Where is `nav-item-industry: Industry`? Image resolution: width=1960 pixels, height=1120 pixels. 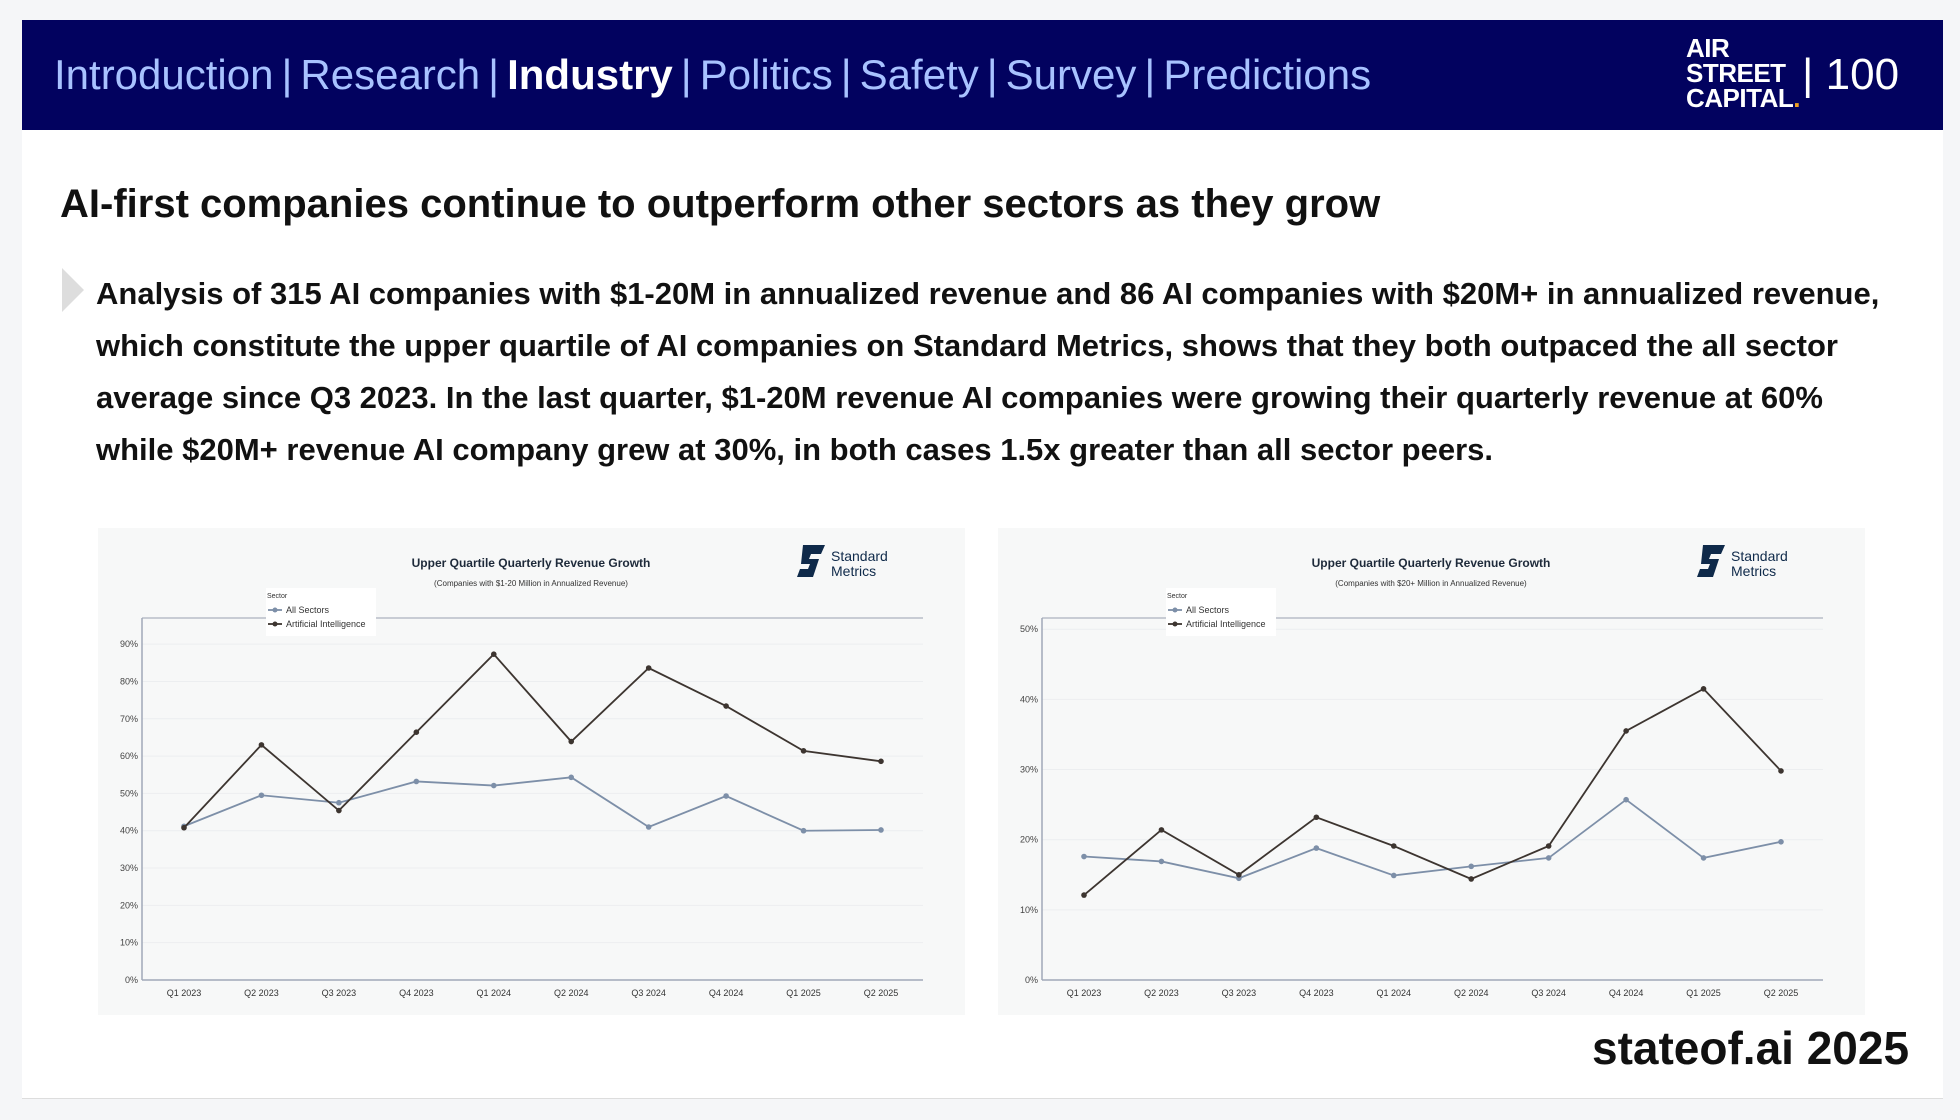 nav-item-industry: Industry is located at coordinates (590, 74).